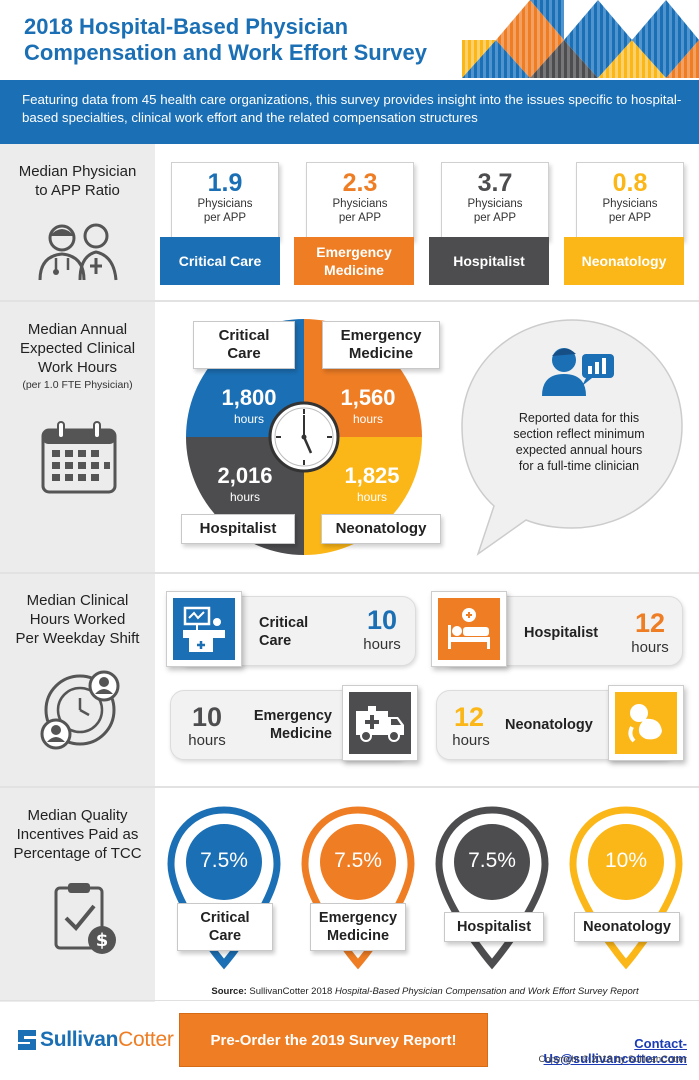 This screenshot has width=699, height=1080. What do you see at coordinates (372, 475) in the screenshot?
I see `hours-value-neonatology: 1,825` at bounding box center [372, 475].